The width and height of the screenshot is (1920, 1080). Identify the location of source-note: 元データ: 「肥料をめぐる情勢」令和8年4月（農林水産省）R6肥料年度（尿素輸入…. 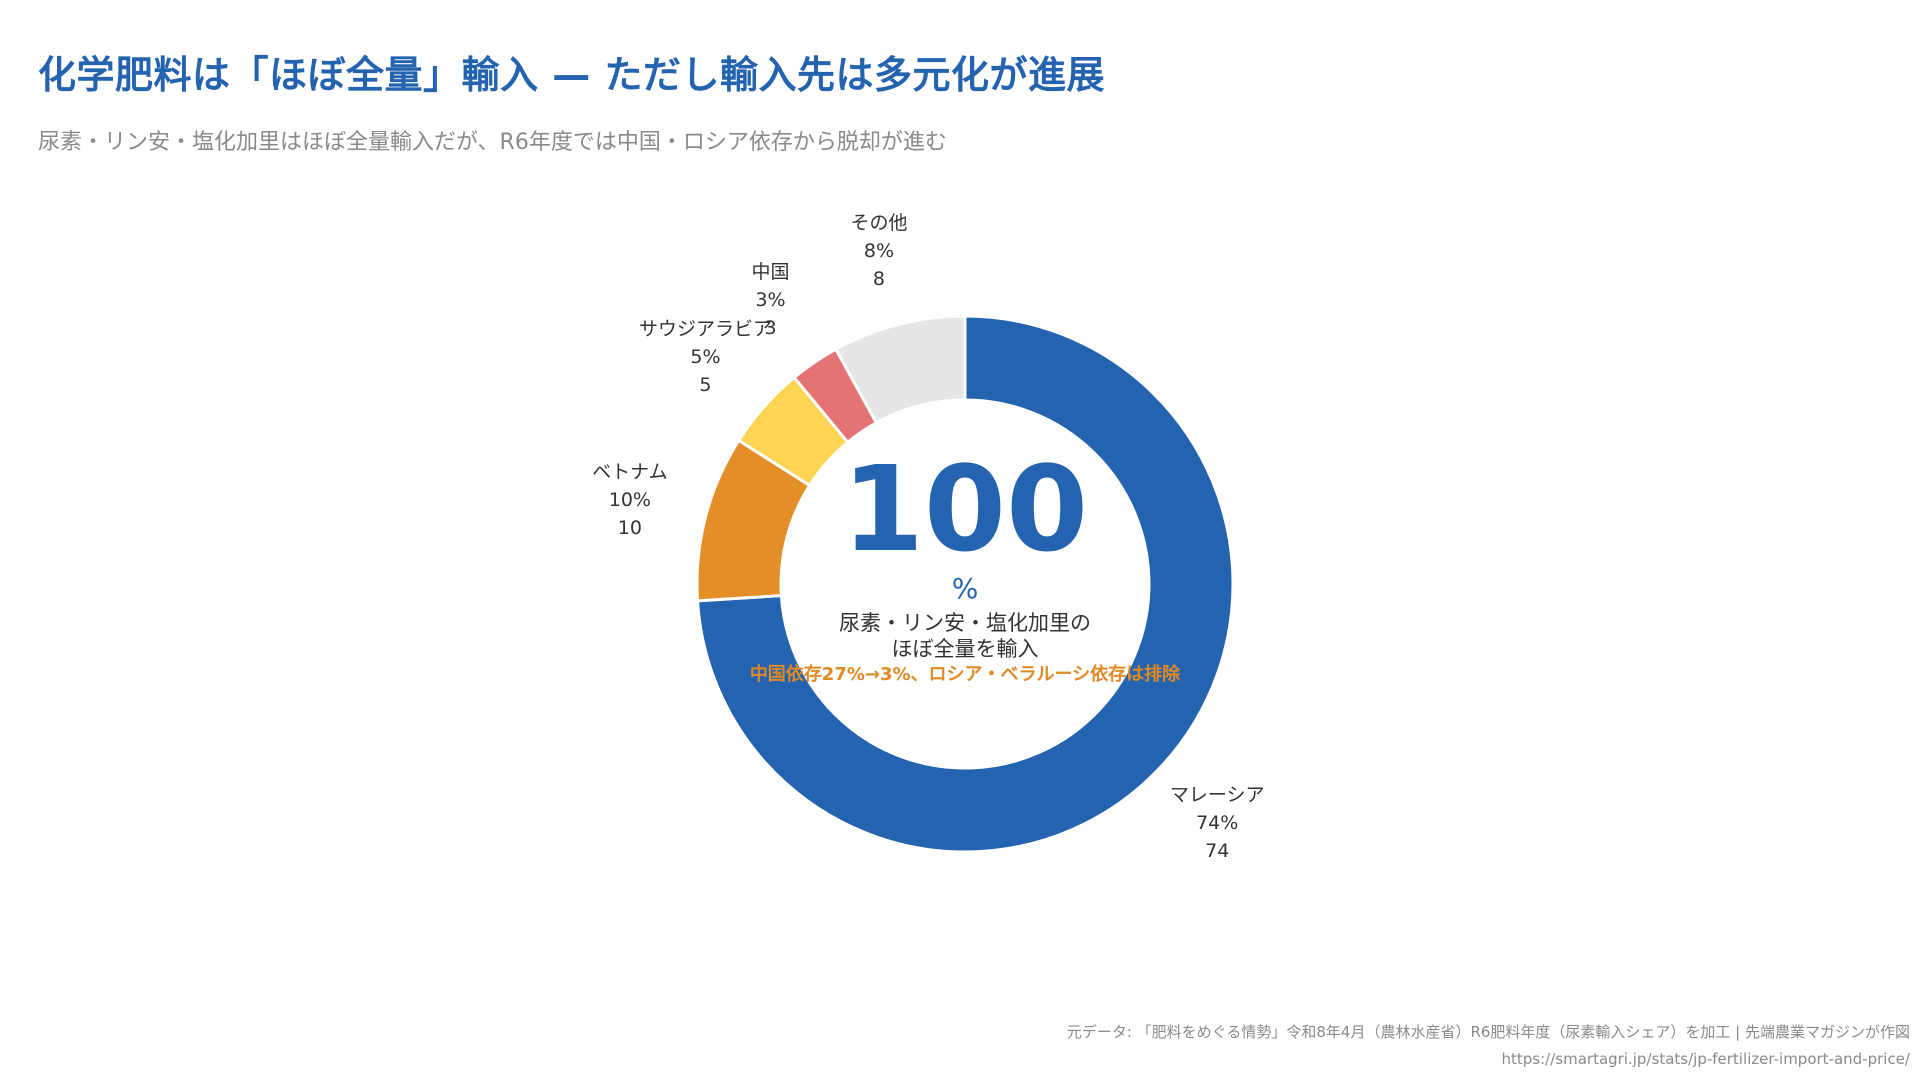
(1488, 1046).